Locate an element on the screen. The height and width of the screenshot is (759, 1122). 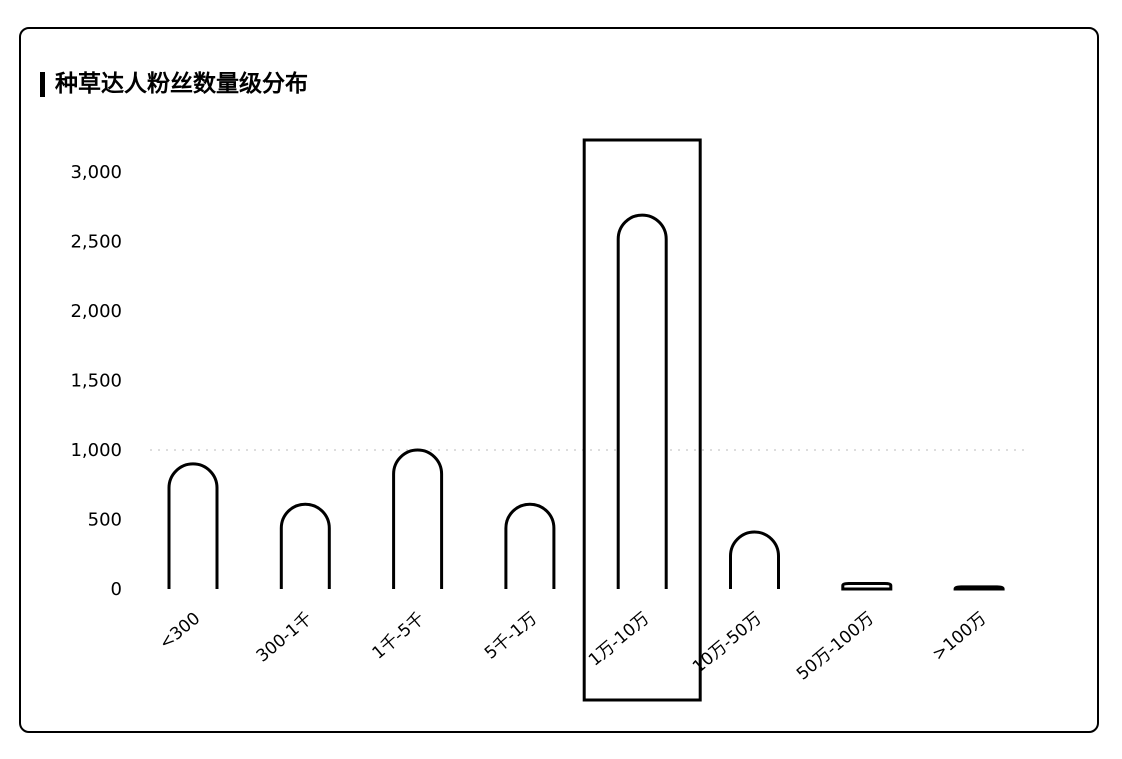
y-tick-label: 1,000 is located at coordinates (96, 450).